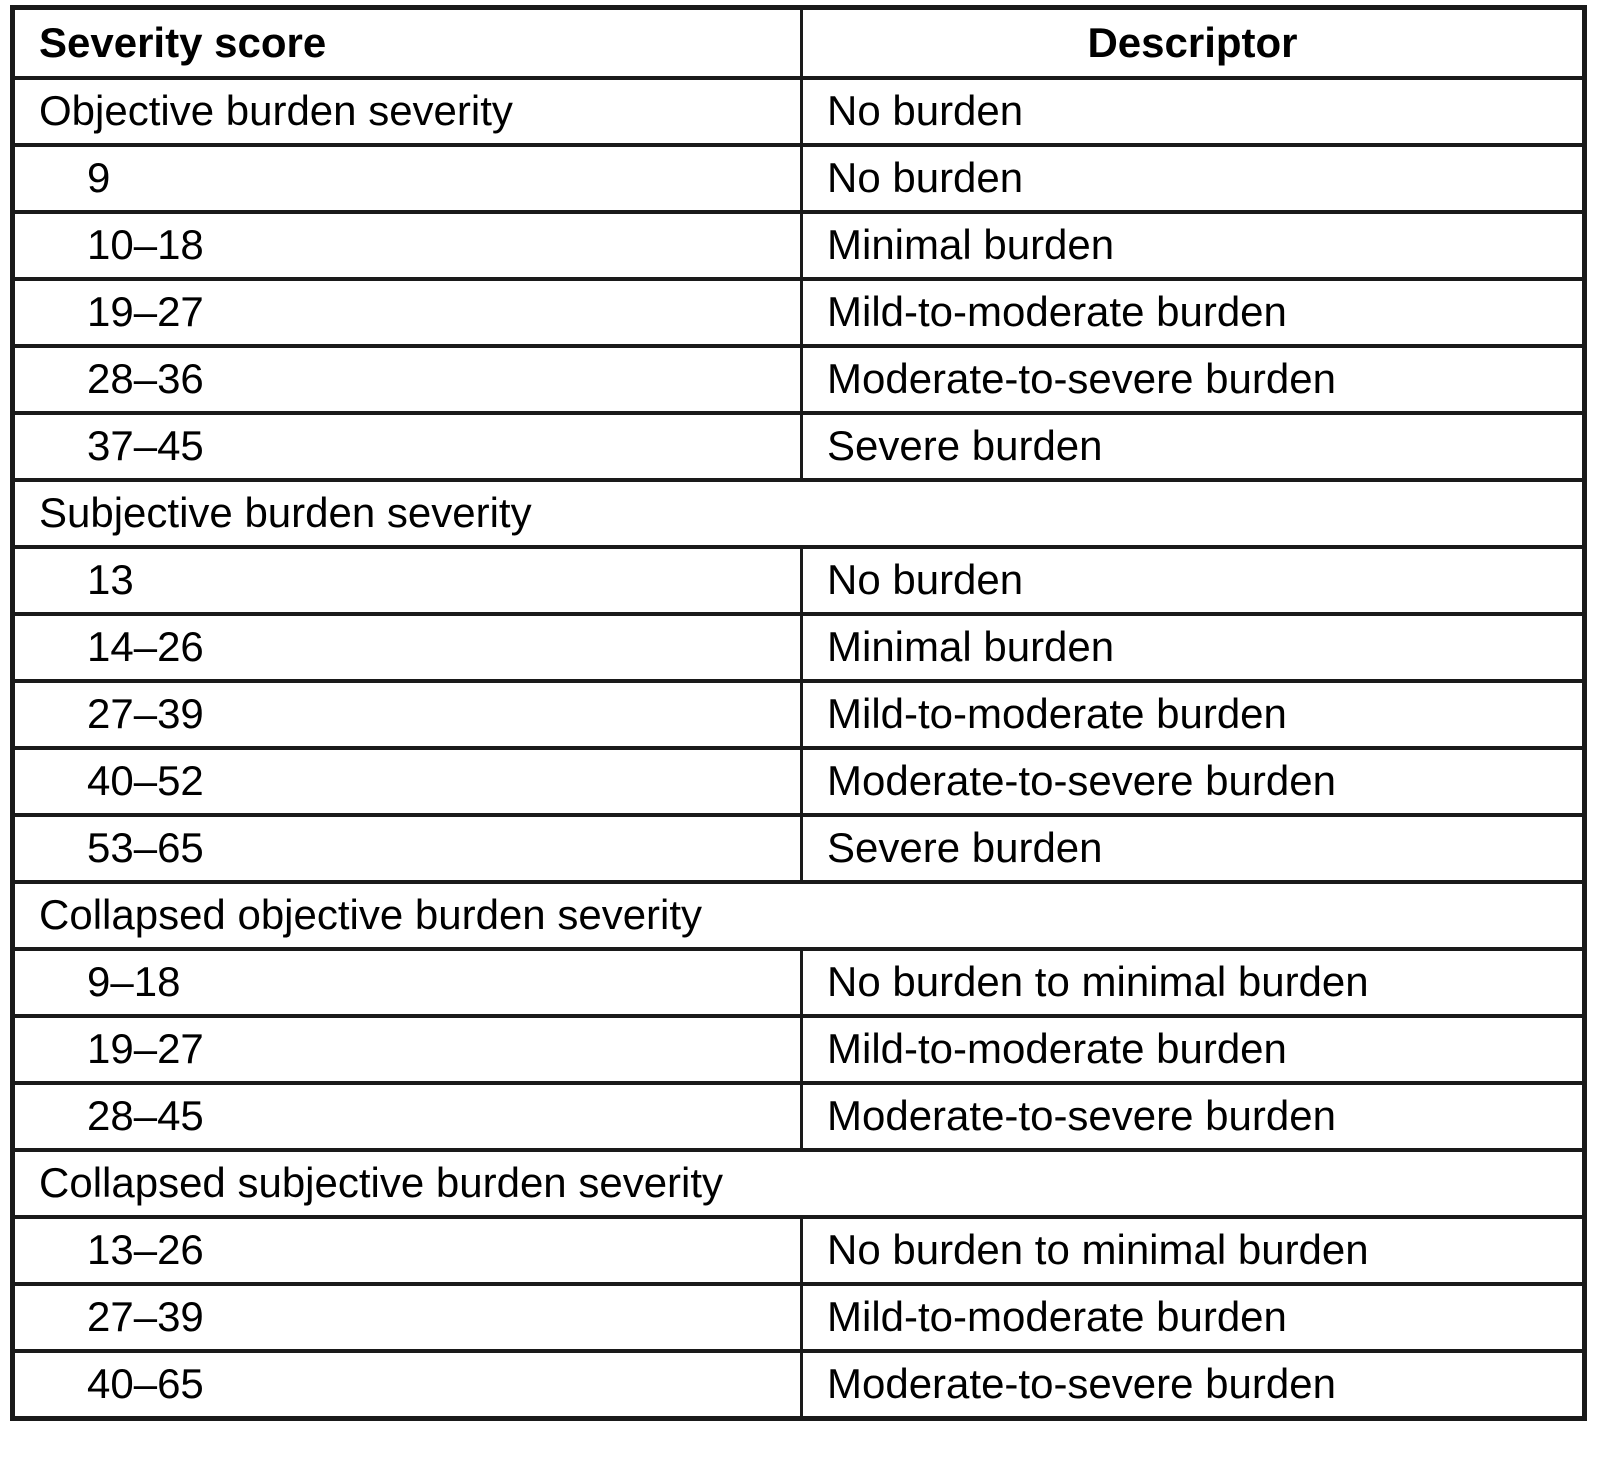 The image size is (1600, 1472). I want to click on section-title-cell: Collapsed objective burden severity, so click(798, 915).